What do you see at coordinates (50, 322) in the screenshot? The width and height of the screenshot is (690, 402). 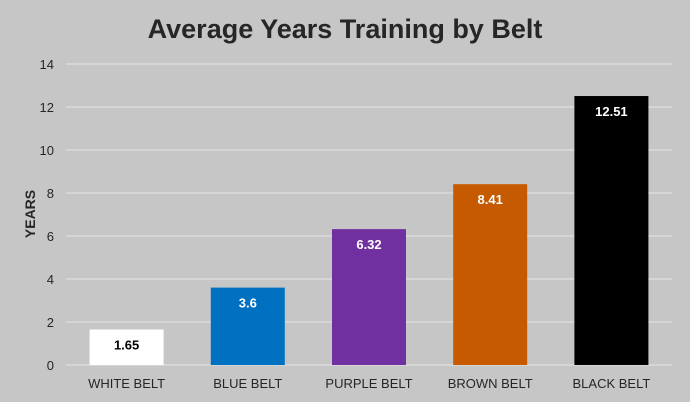 I see `y-tick-label: 2` at bounding box center [50, 322].